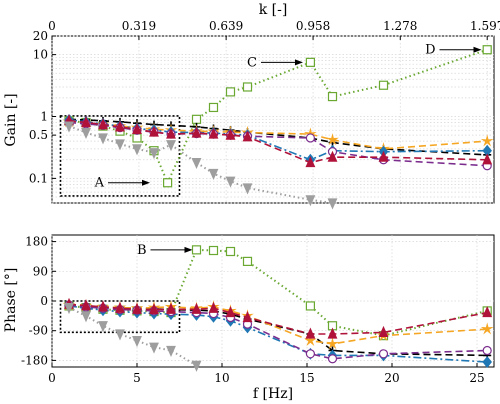 The width and height of the screenshot is (500, 404). I want to click on top-axis-label: k [-], so click(273, 10).